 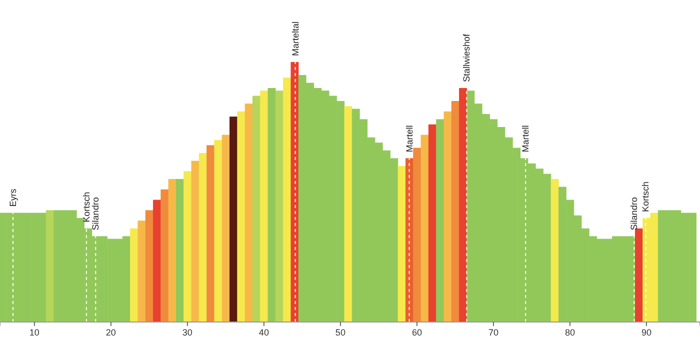 I want to click on x-tick-label: 70, so click(x=493, y=332).